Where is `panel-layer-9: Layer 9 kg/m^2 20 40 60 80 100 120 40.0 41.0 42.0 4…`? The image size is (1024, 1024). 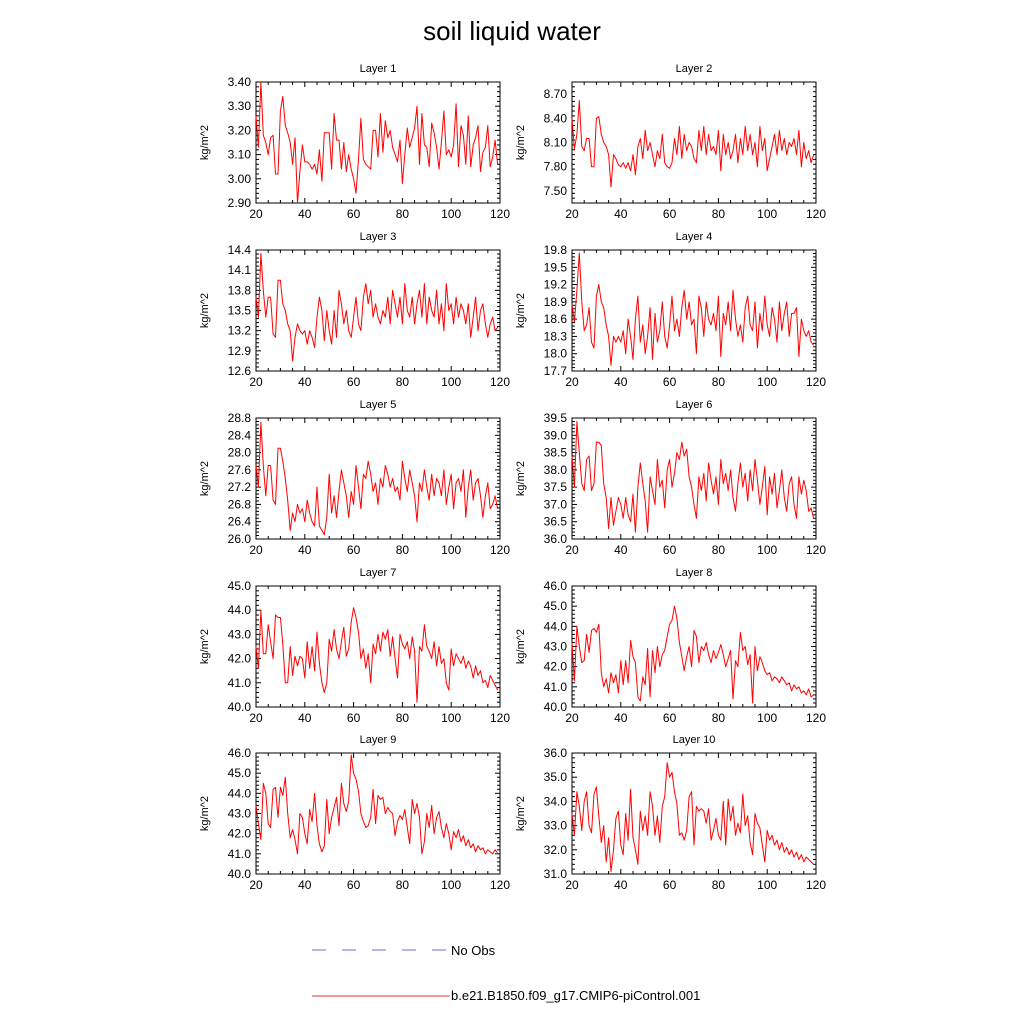 panel-layer-9: Layer 9 kg/m^2 20 40 60 80 100 120 40.0 41.0 42.0 4… is located at coordinates (354, 813).